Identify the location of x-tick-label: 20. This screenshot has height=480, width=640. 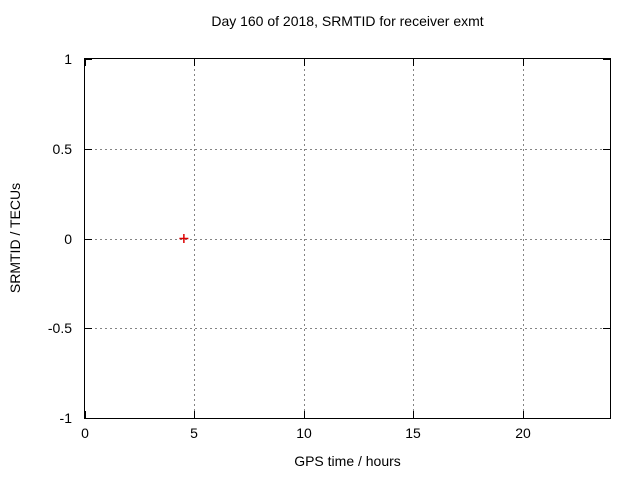
(523, 433).